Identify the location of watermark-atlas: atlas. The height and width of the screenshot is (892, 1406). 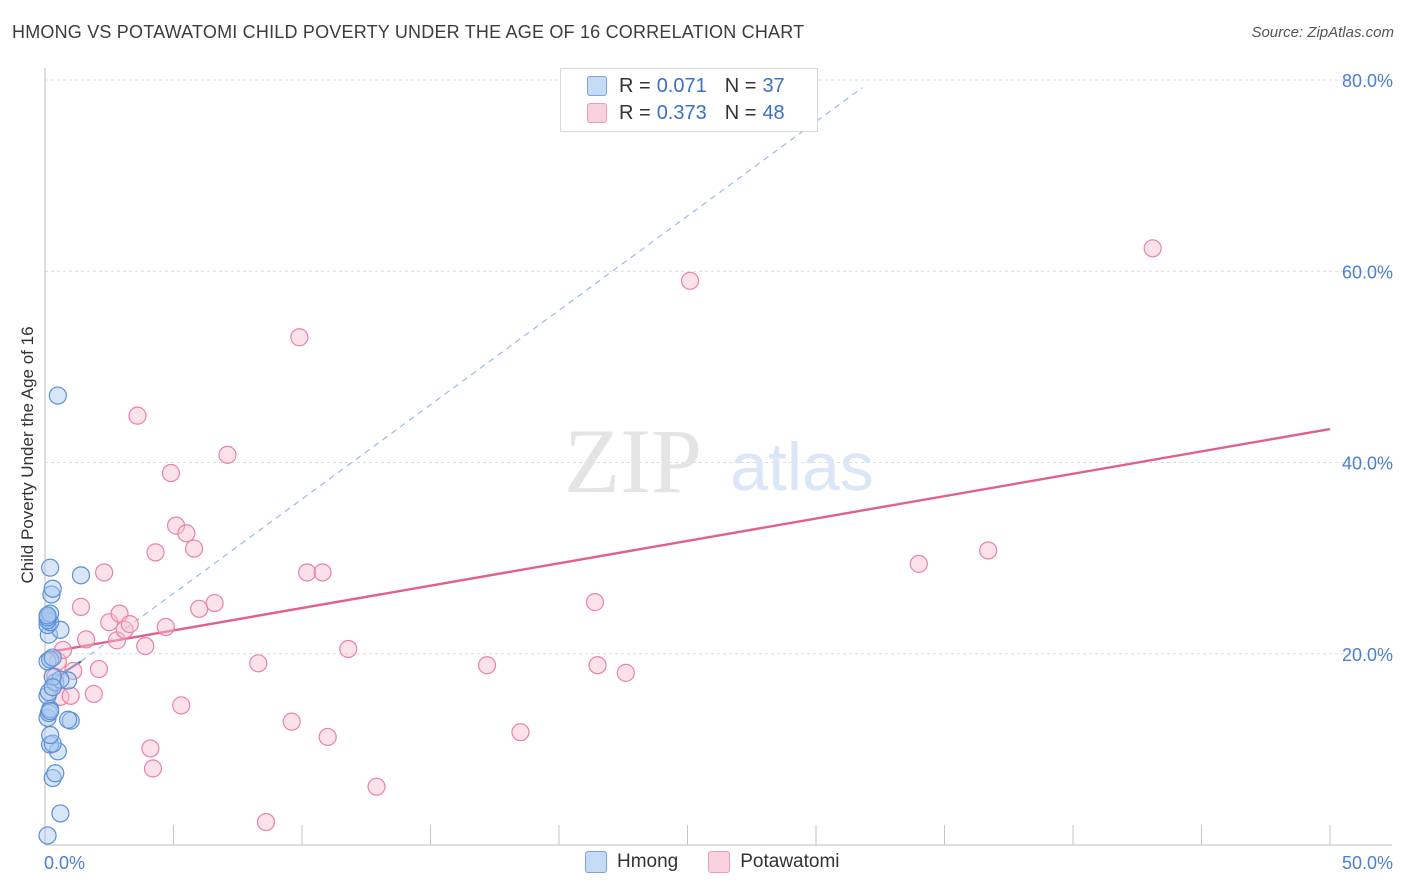
(802, 467).